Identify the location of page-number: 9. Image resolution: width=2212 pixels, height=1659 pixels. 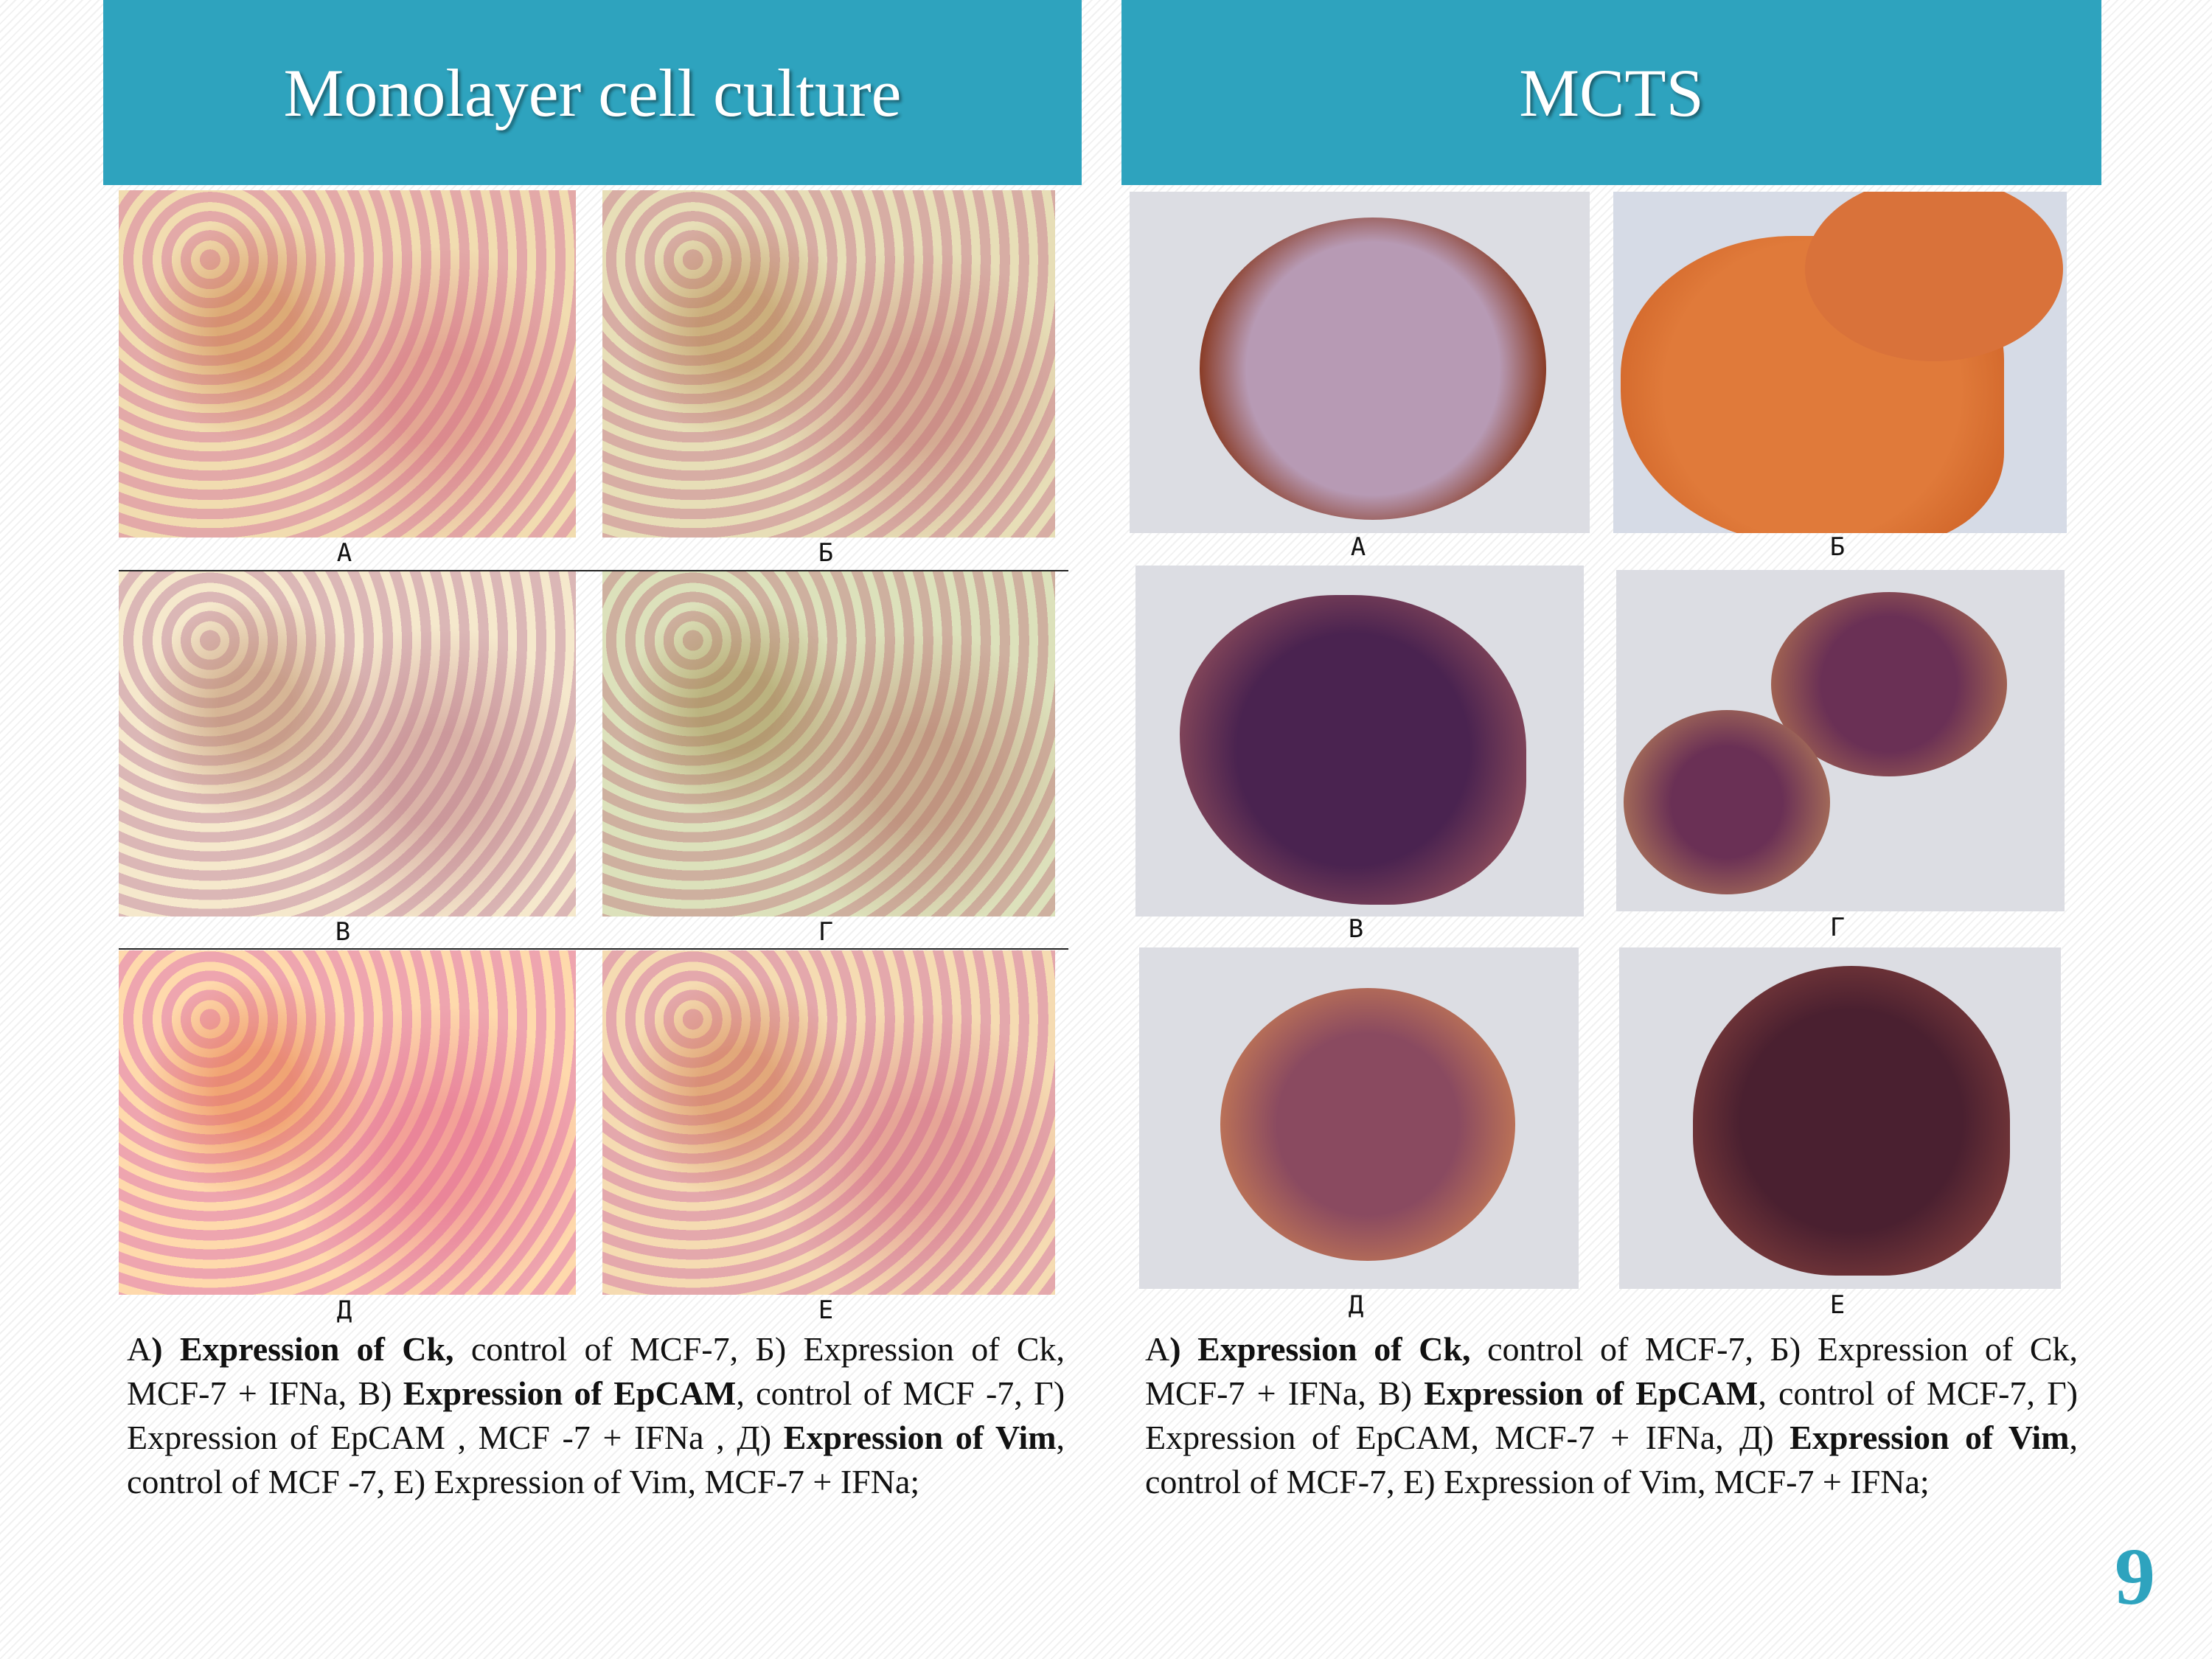
(2135, 1576).